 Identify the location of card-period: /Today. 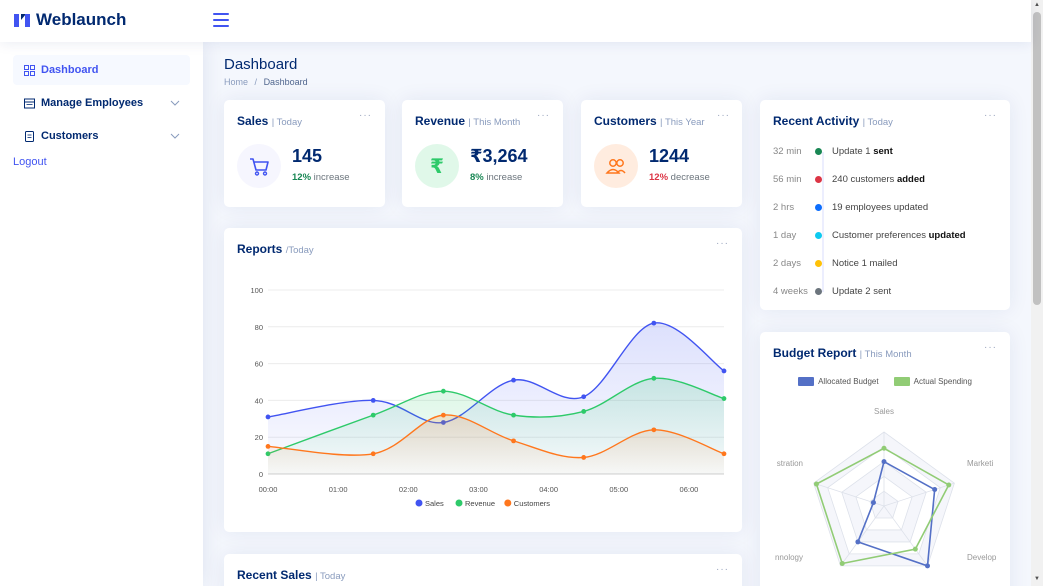
(299, 250).